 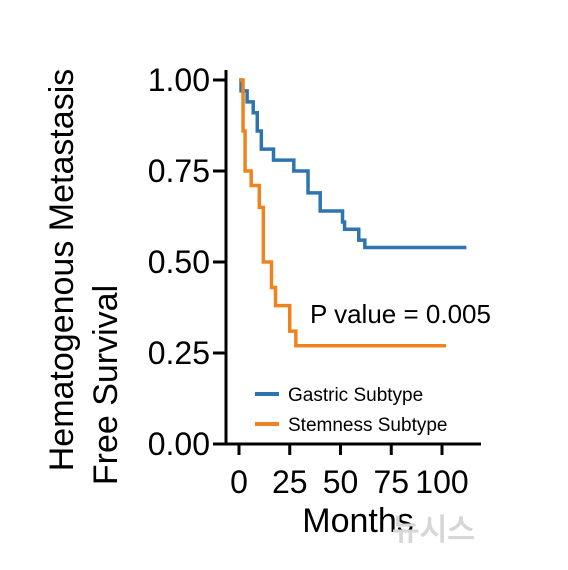 What do you see at coordinates (341, 482) in the screenshot?
I see `x-tick-label: 50` at bounding box center [341, 482].